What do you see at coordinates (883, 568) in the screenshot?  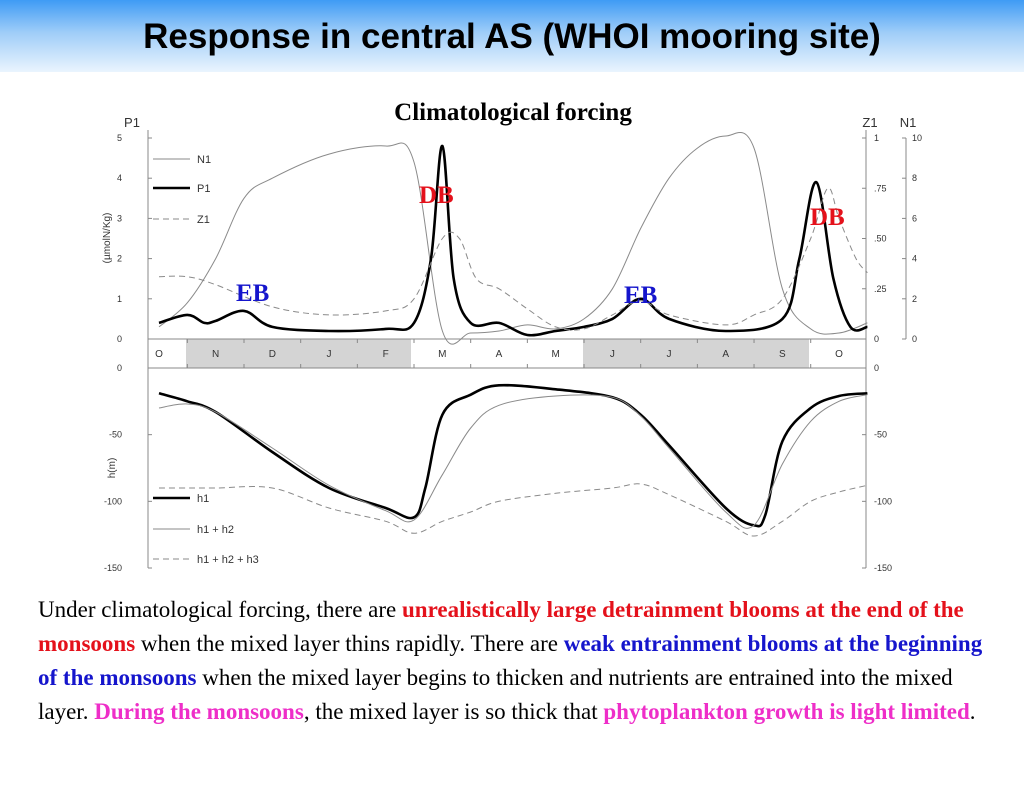 I see `h-tick-label-right: -150` at bounding box center [883, 568].